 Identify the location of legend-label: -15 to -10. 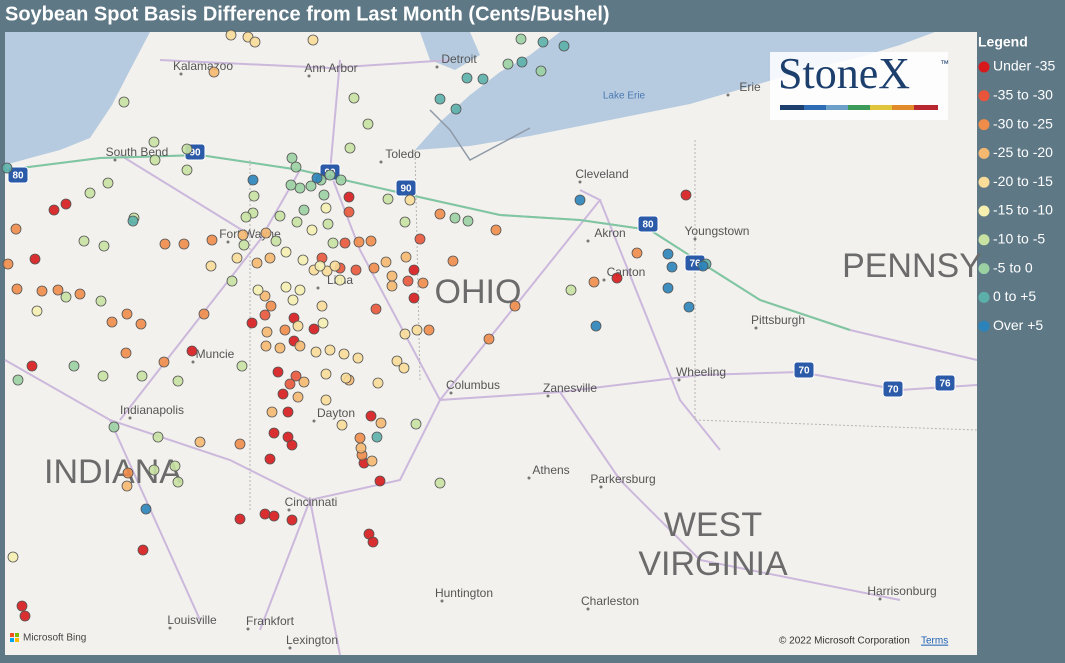
(1023, 210).